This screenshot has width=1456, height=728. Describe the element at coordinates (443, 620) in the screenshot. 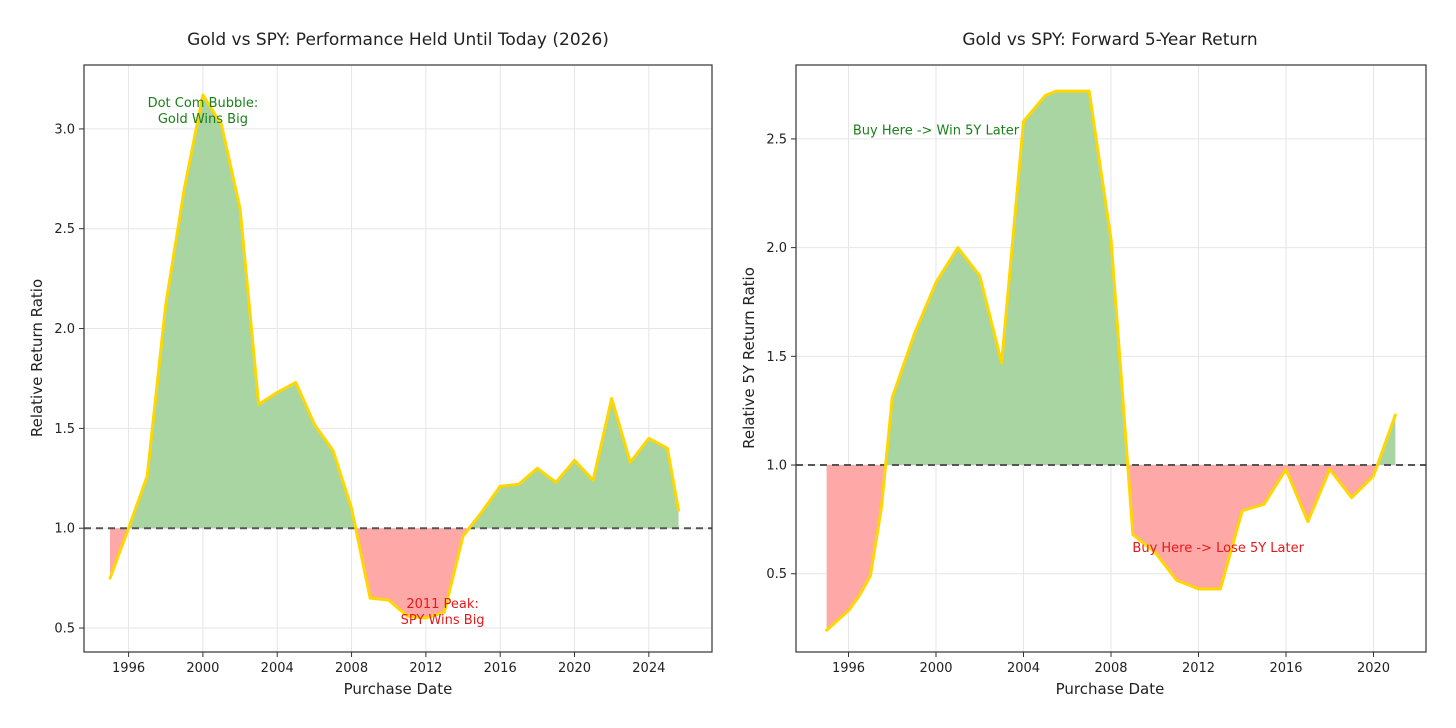

I see `annotation-line: SPY Wins Big` at that location.